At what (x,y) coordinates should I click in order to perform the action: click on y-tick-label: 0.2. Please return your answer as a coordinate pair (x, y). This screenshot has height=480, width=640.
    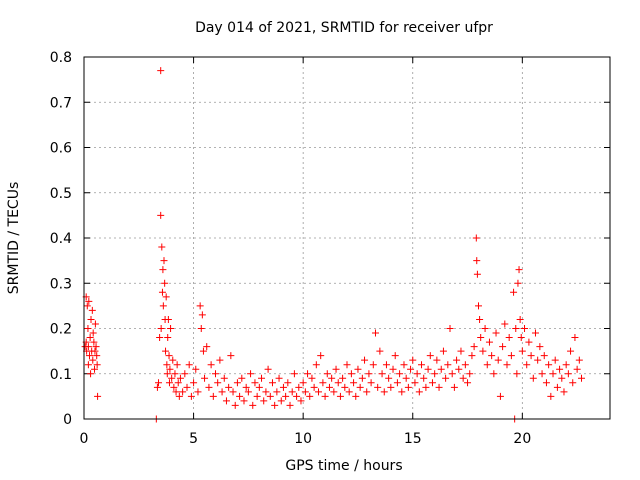
    Looking at the image, I should click on (61, 330).